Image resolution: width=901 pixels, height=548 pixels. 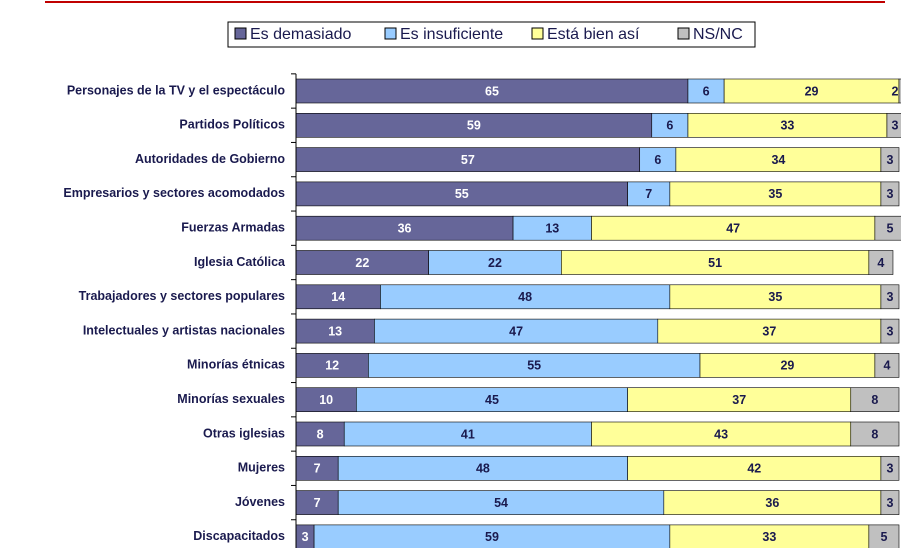 What do you see at coordinates (174, 193) in the screenshot?
I see `category-label: Empresarios y sectores acomodados` at bounding box center [174, 193].